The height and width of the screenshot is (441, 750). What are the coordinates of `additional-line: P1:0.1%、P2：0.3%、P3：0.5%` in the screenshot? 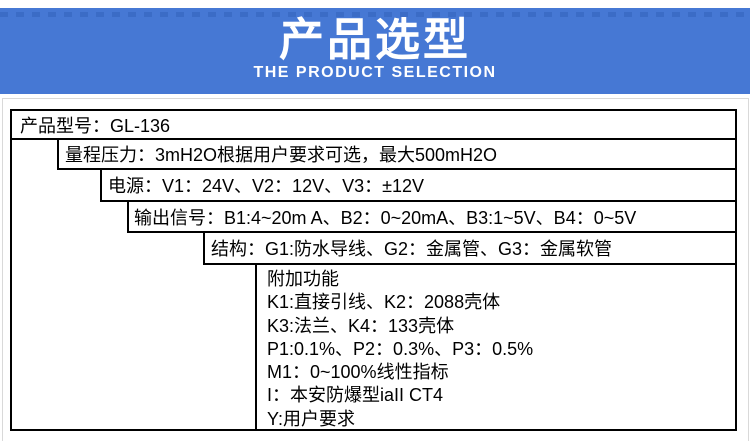 It's located at (400, 348).